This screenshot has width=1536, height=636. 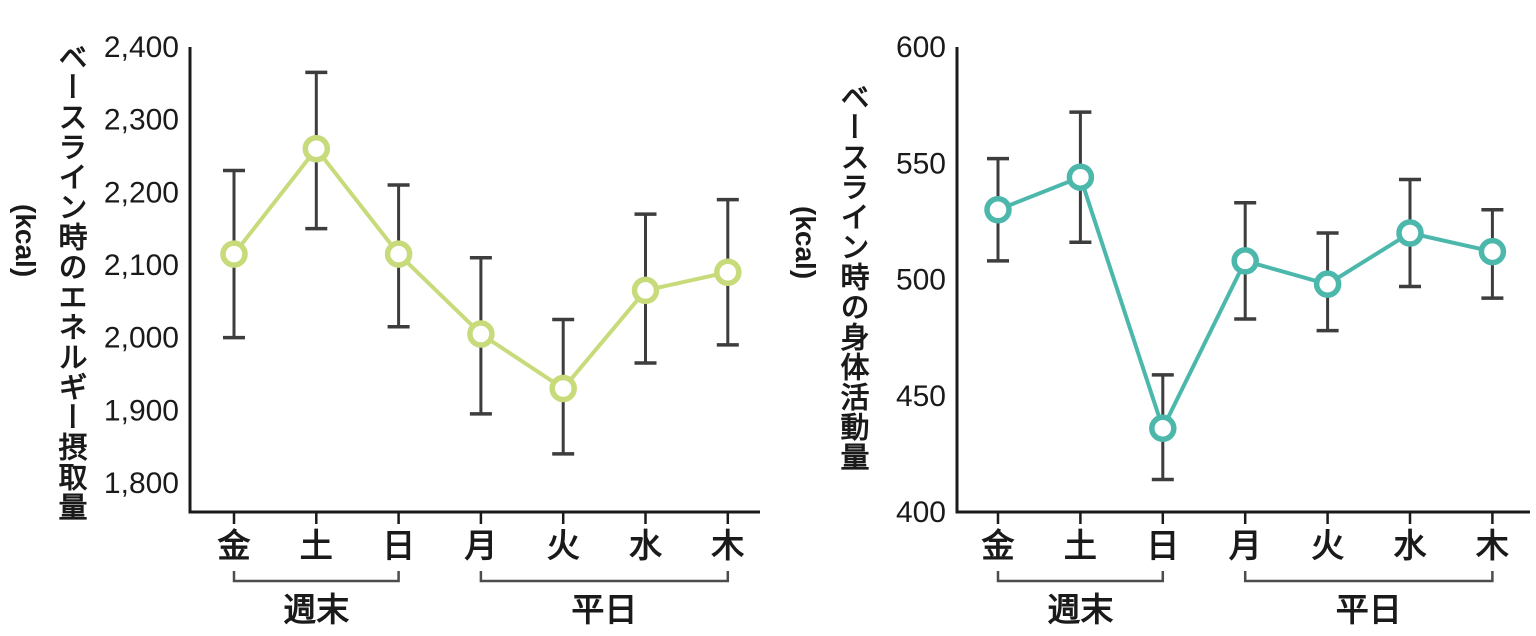 I want to click on y-axis-title-energy-intake: ベースライン時のエネルギー摂取量, so click(x=70, y=282).